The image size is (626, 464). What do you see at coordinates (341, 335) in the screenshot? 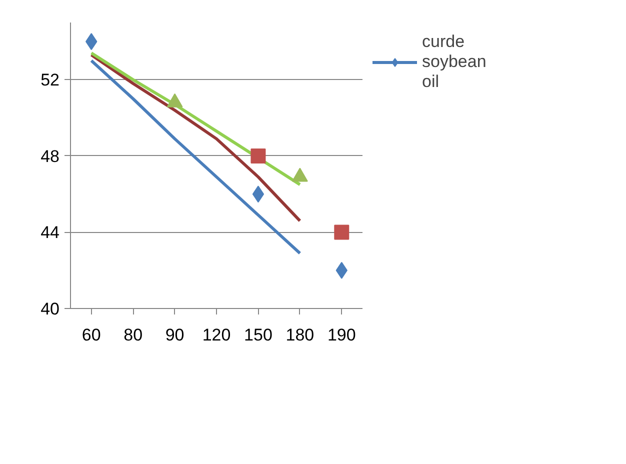
I see `x-tick-label: 190` at bounding box center [341, 335].